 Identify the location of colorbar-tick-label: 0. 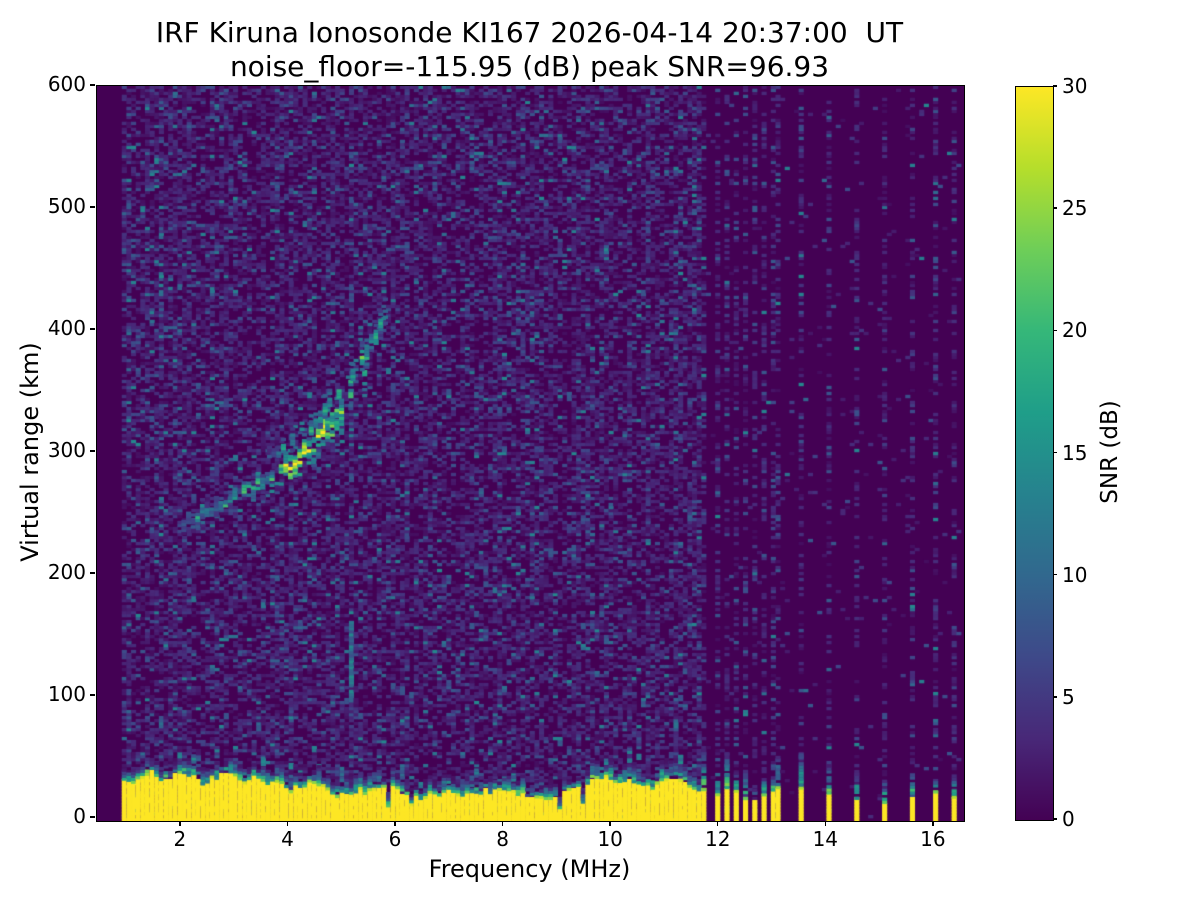
(1068, 819).